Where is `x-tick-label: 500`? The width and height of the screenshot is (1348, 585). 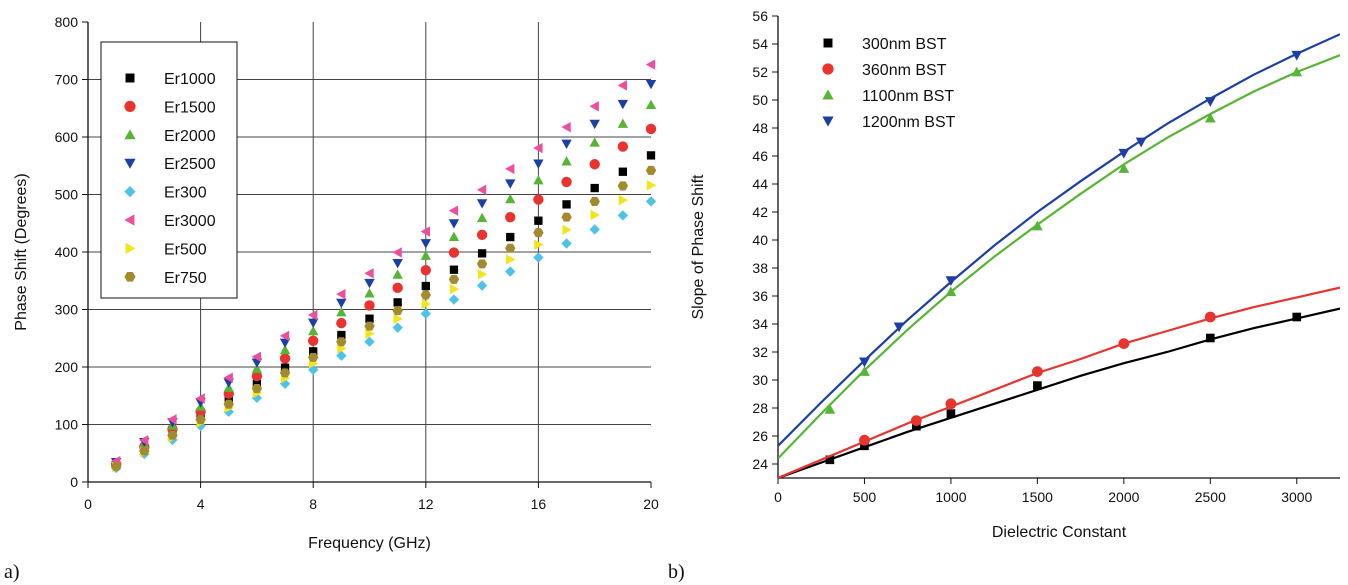
x-tick-label: 500 is located at coordinates (865, 497).